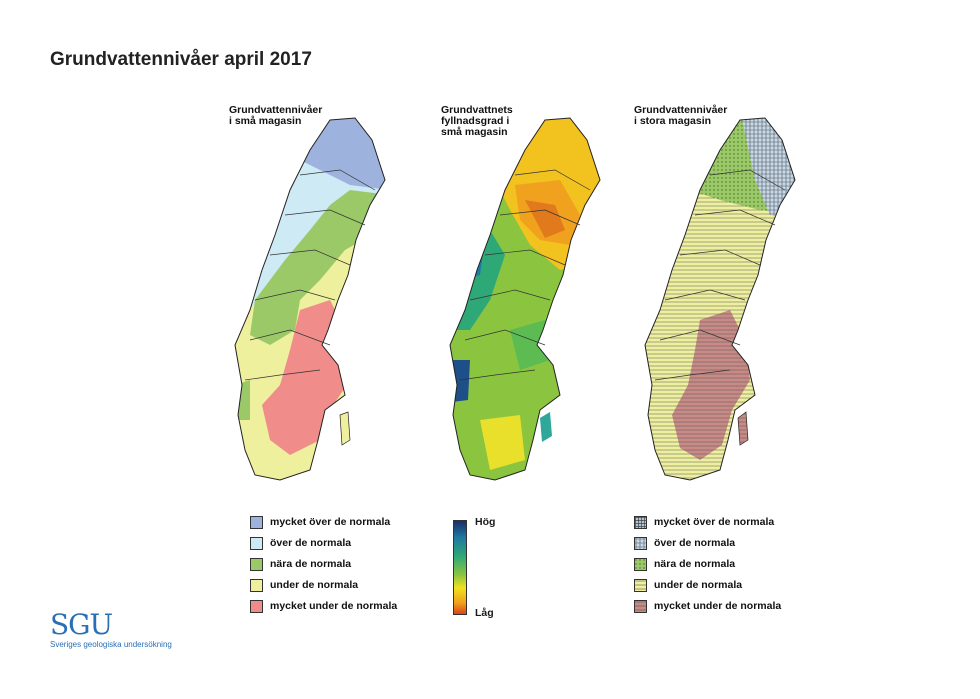 This screenshot has width=980, height=699. I want to click on sgu-logo: SGU, so click(81, 624).